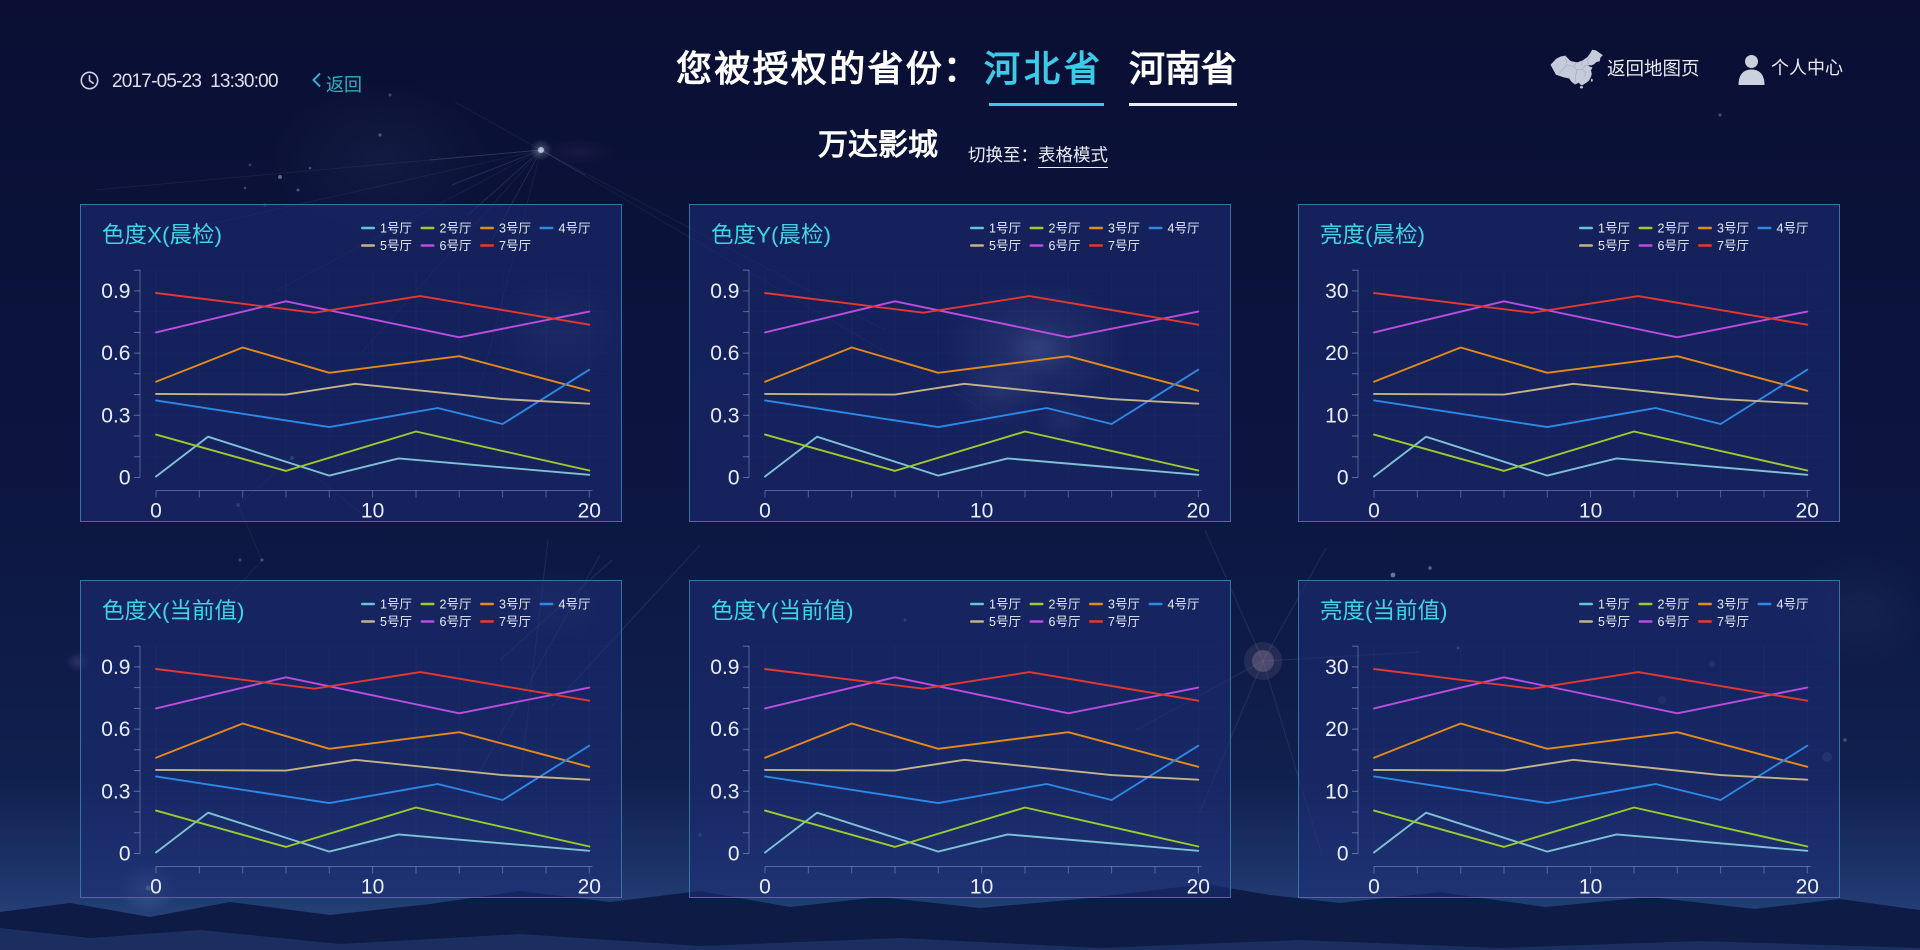 The height and width of the screenshot is (950, 1920). I want to click on svg-text: 色度Y(晨检), so click(771, 235).